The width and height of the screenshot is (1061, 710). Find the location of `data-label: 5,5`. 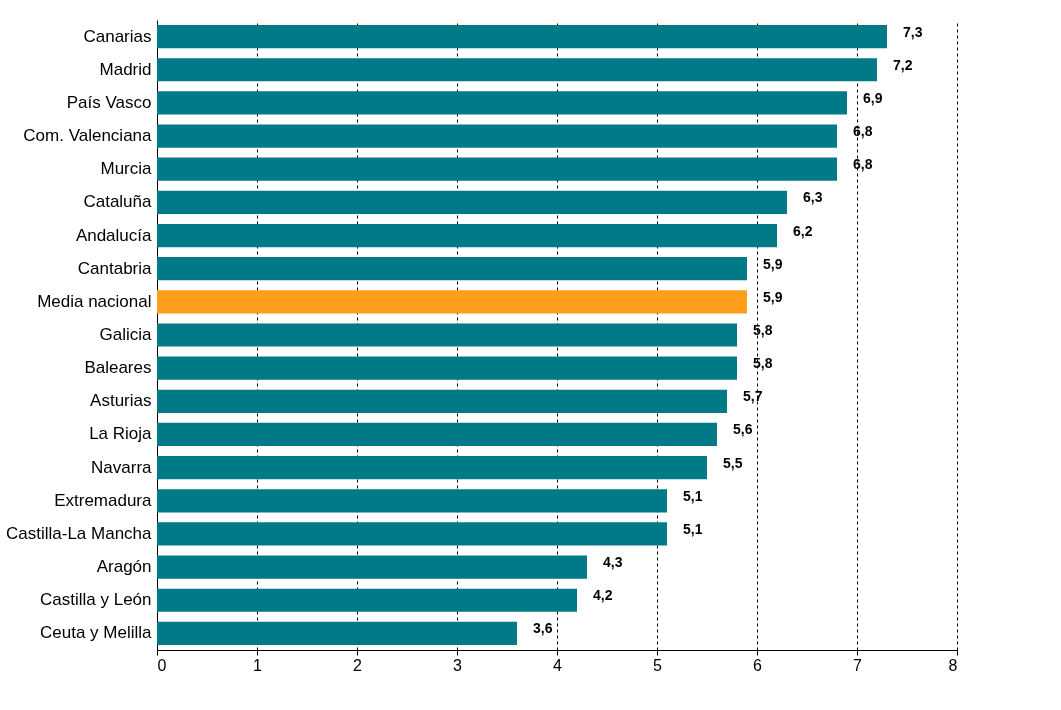

data-label: 5,5 is located at coordinates (733, 462).